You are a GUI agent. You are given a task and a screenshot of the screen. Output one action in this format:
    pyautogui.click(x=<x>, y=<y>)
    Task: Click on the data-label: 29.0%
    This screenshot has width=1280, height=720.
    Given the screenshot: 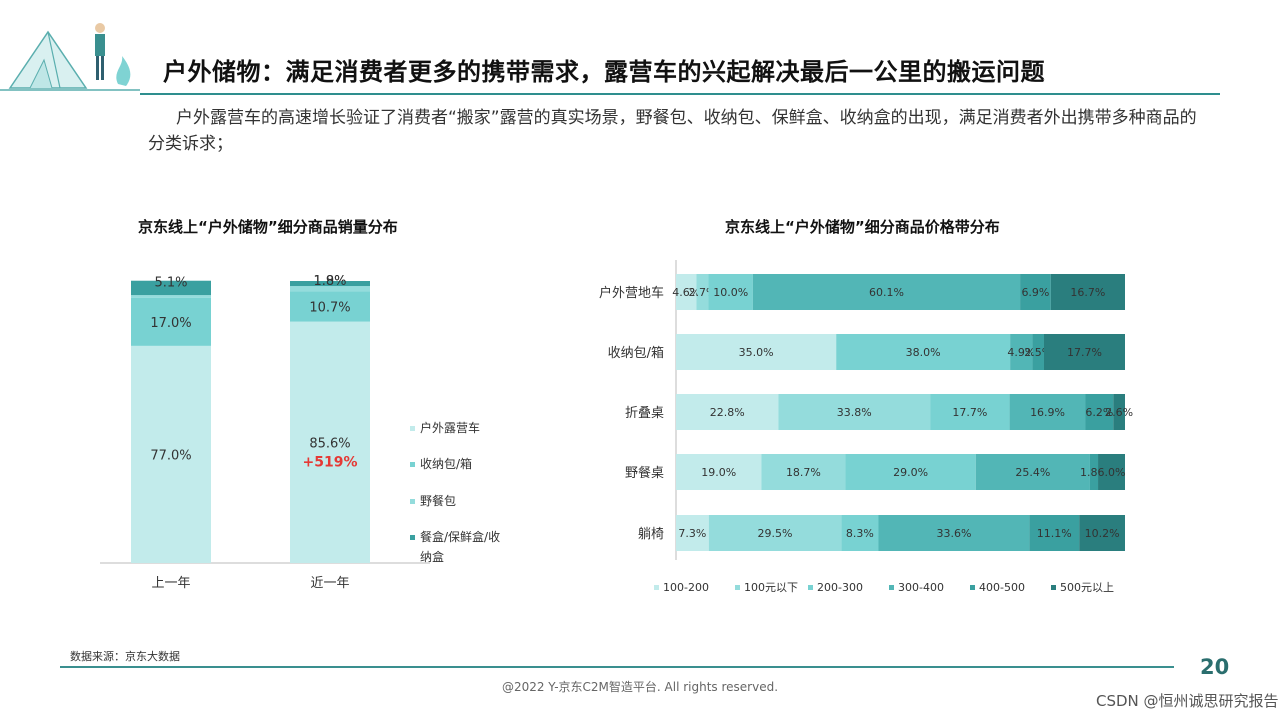 What is the action you would take?
    pyautogui.click(x=910, y=472)
    